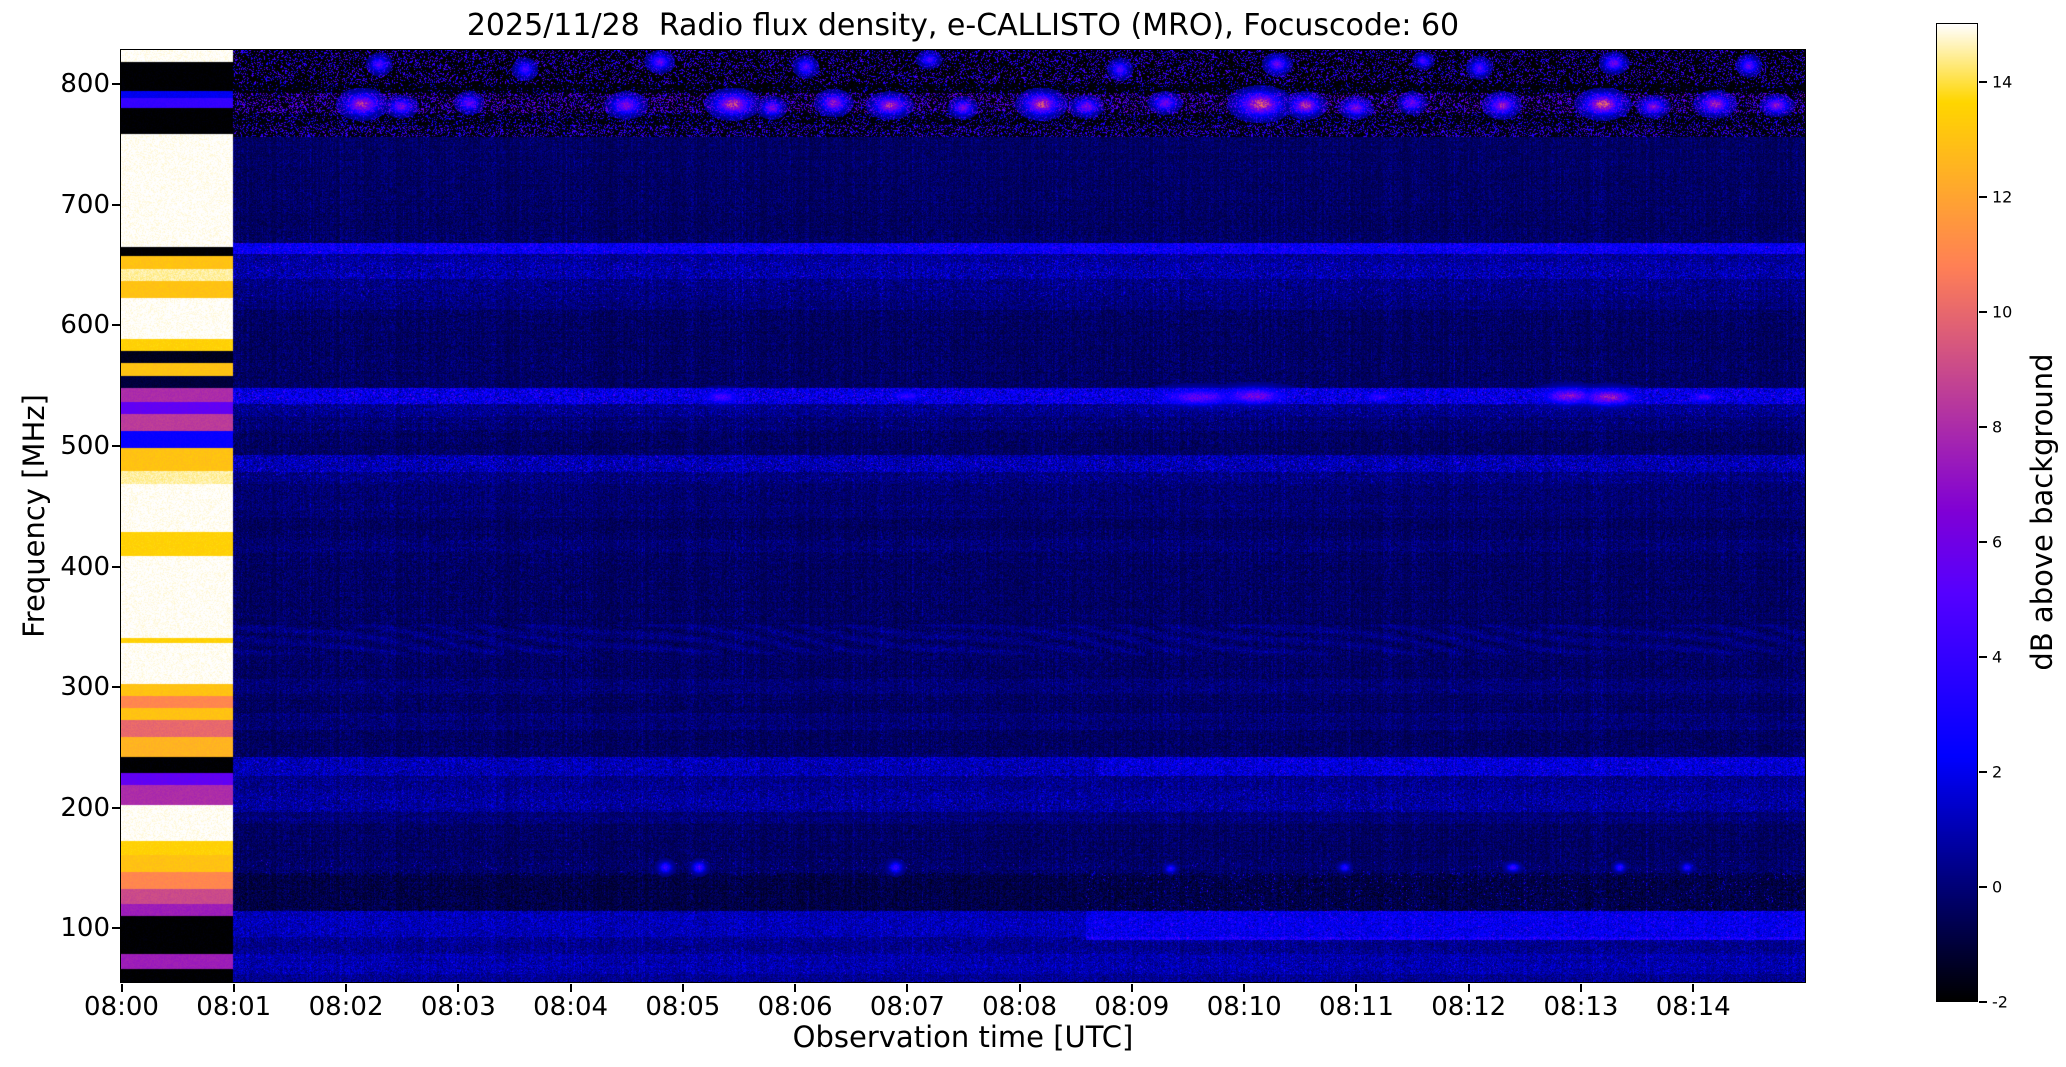 Image resolution: width=2066 pixels, height=1067 pixels. I want to click on x-tick-label: 08:02, so click(346, 1007).